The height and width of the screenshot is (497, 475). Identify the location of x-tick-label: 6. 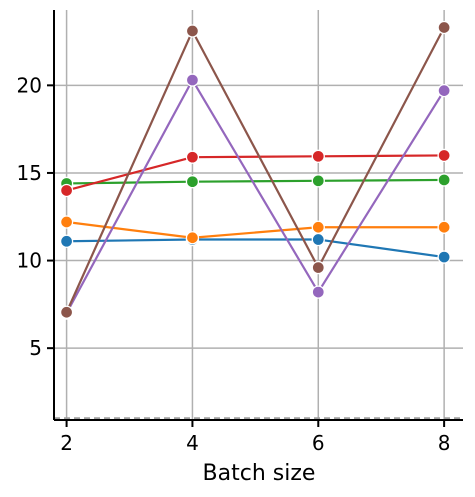
(318, 443).